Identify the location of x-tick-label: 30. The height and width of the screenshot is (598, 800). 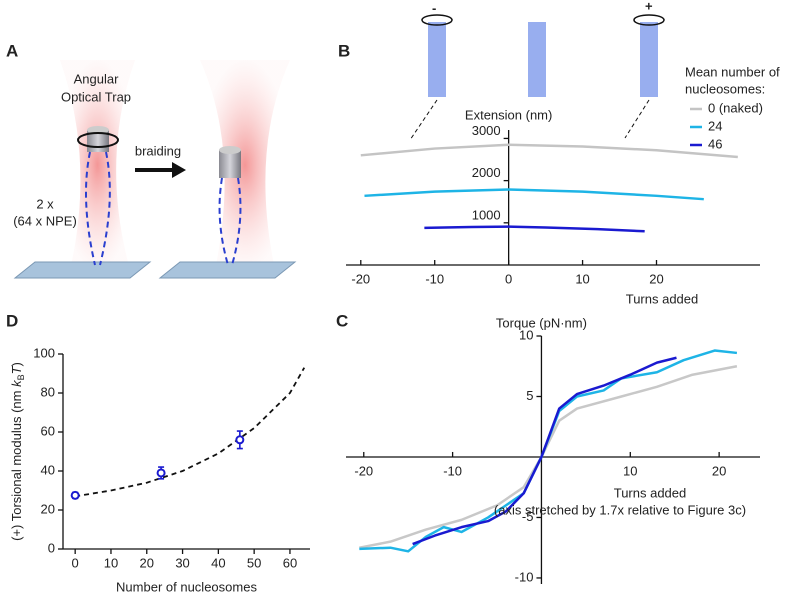
(182, 562).